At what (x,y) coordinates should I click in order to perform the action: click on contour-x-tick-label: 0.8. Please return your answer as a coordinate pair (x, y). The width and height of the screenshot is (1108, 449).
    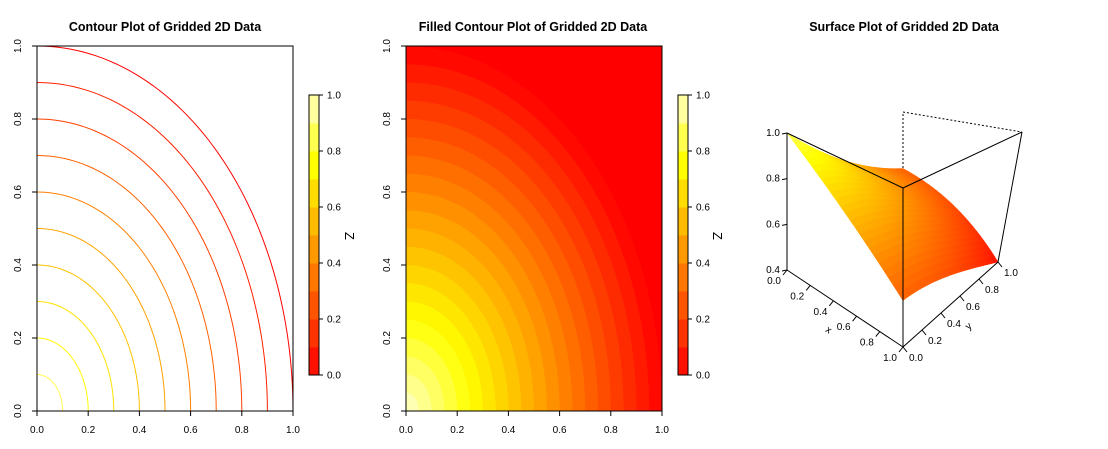
    Looking at the image, I should click on (242, 430).